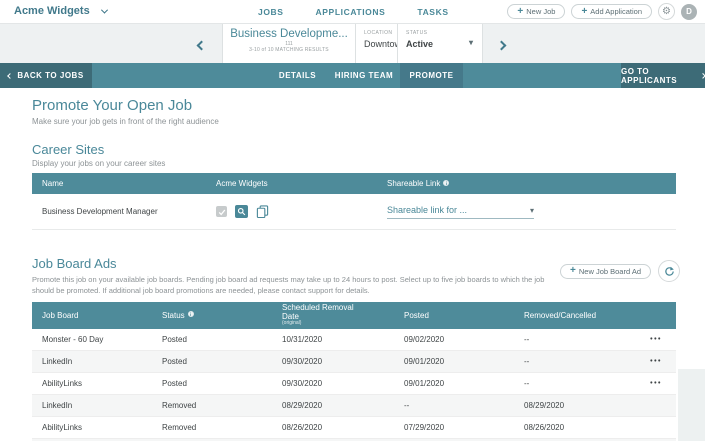 The width and height of the screenshot is (705, 441). I want to click on job-board-cell-removed: 08/26/2020, so click(544, 428).